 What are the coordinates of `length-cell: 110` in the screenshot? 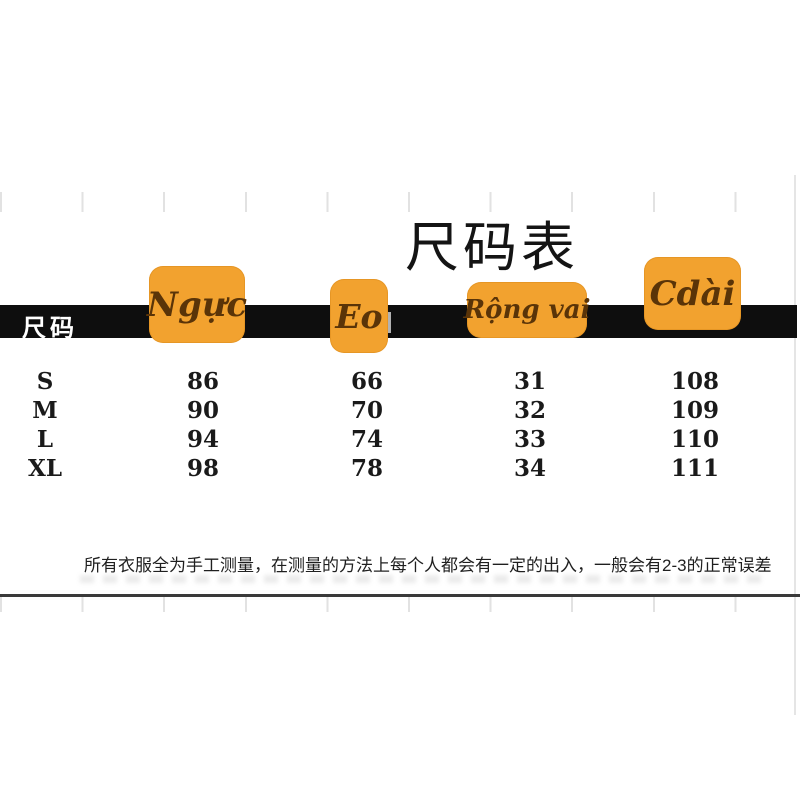 It's located at (695, 439).